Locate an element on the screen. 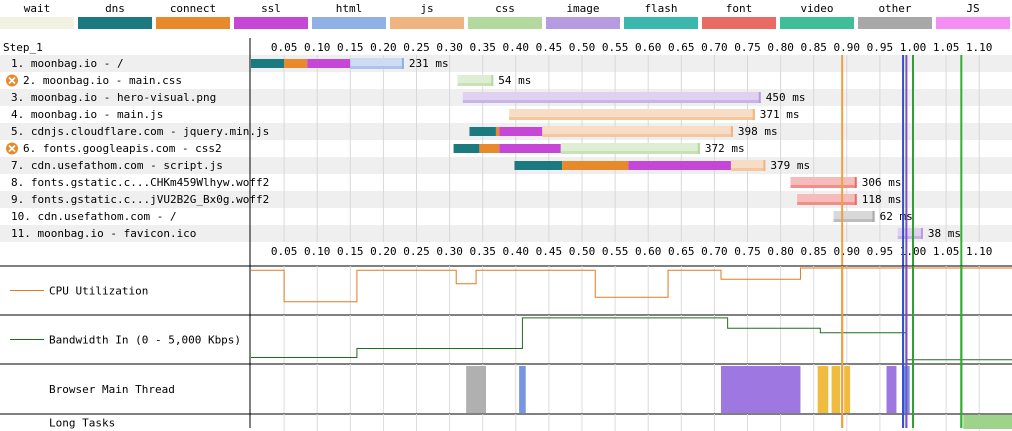 This screenshot has width=1012, height=431. duration-label: 450 ms is located at coordinates (786, 97).